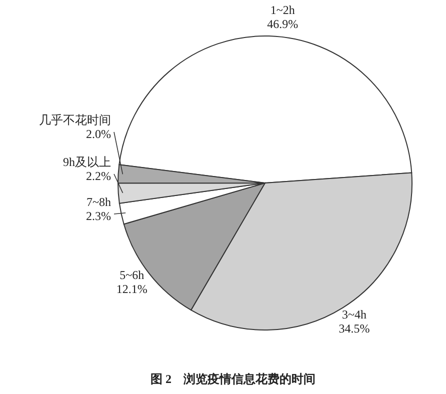  What do you see at coordinates (75, 120) in the screenshot?
I see `slice-label: 几乎不花时间` at bounding box center [75, 120].